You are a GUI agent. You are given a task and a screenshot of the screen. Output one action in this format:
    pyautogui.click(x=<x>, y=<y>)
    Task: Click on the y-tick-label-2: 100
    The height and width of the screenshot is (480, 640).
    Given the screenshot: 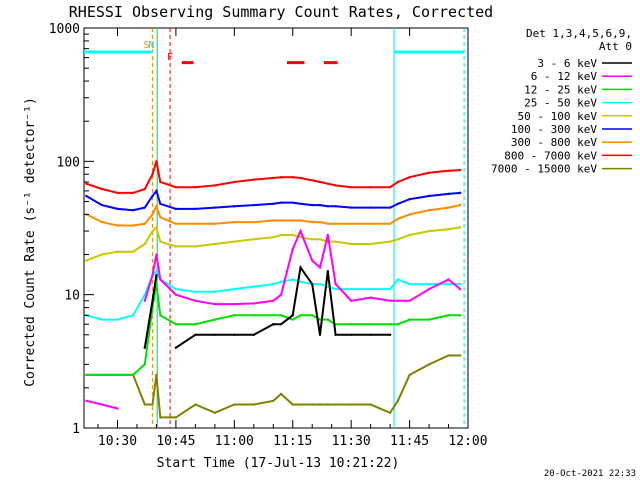 What is the action you would take?
    pyautogui.click(x=68, y=162)
    